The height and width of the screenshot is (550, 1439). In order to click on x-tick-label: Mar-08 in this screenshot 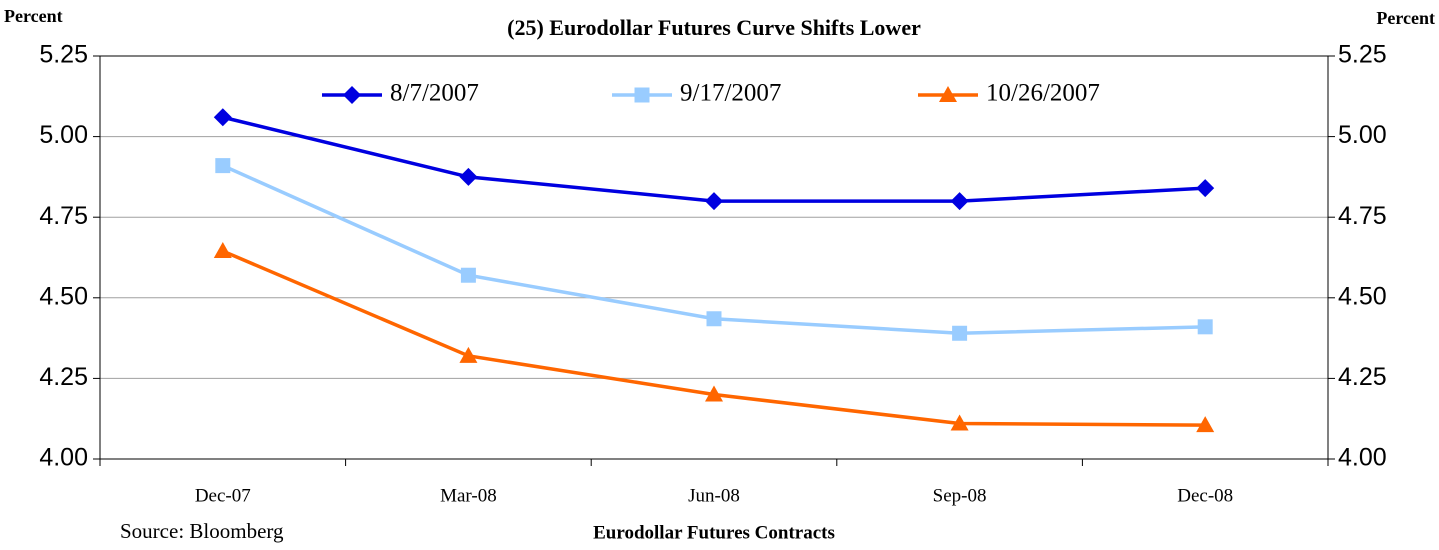, I will do `click(468, 495)`.